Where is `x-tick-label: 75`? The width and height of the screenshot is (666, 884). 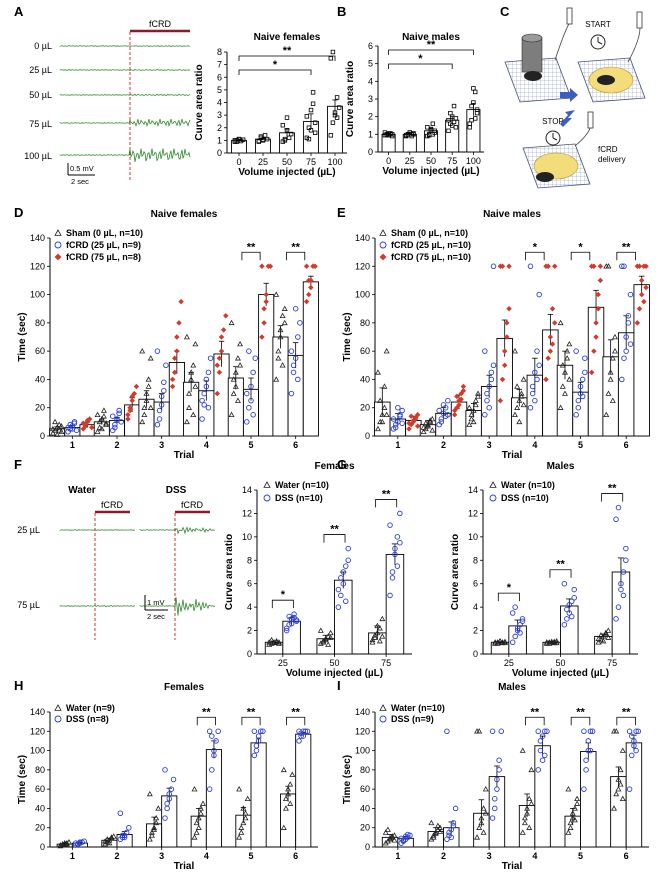
x-tick-label: 75 is located at coordinates (452, 161).